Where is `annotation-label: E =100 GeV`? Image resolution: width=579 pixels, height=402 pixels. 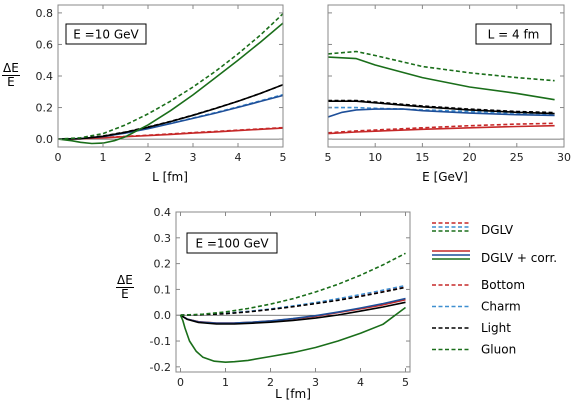
annotation-label: E =100 GeV is located at coordinates (232, 244).